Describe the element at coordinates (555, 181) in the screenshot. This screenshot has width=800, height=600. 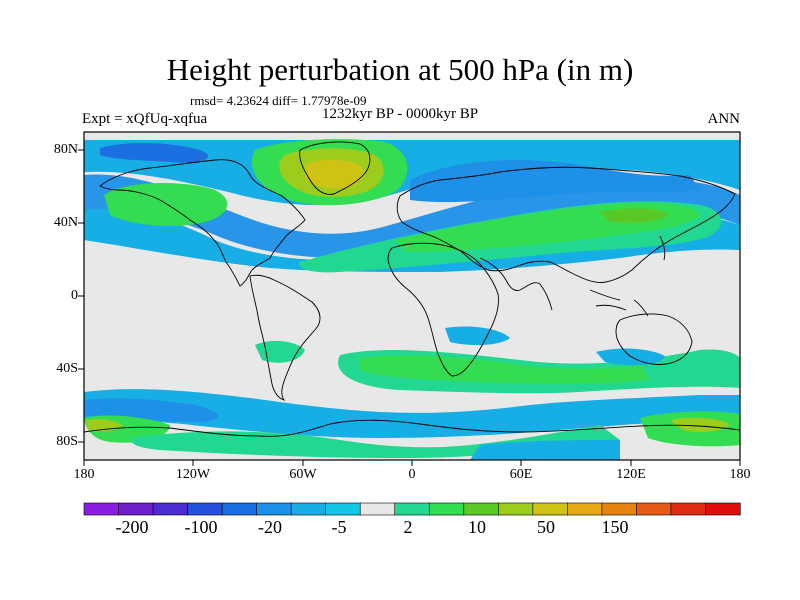
I see `anomaly-arctic-blue` at that location.